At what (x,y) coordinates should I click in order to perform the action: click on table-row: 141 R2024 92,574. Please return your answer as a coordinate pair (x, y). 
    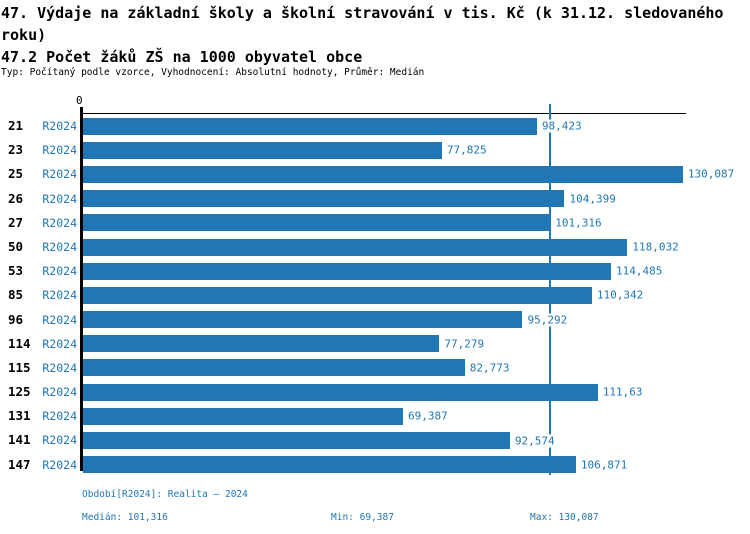
    Looking at the image, I should click on (375, 440).